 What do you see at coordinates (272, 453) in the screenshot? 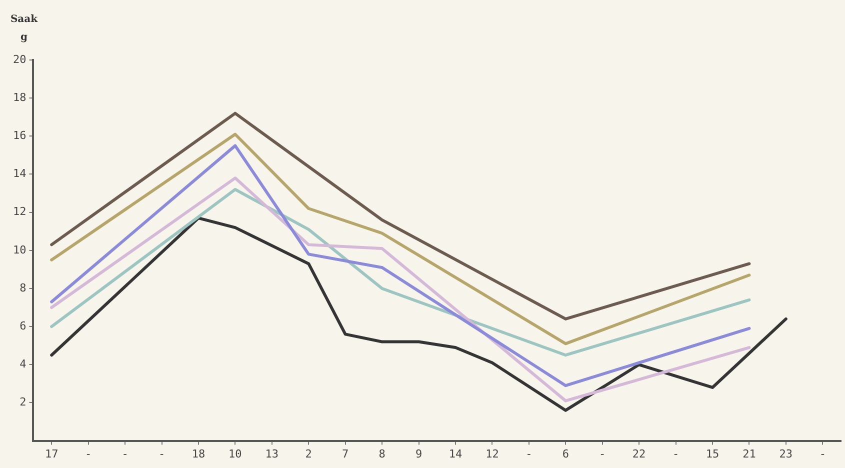
I see `x-tick-label: 13` at bounding box center [272, 453].